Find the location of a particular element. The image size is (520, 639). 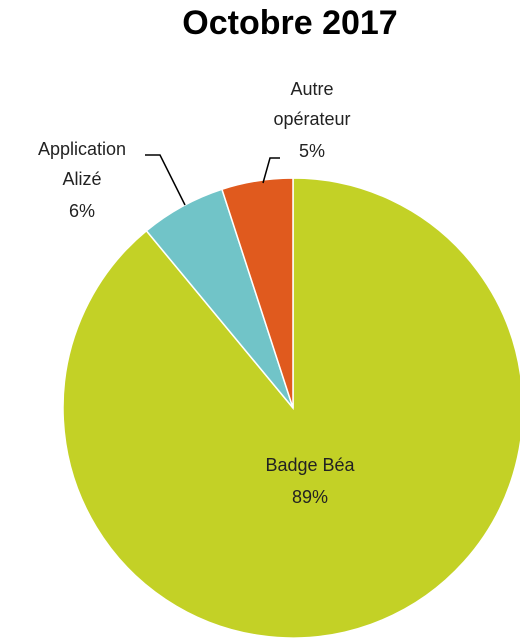

value-label: 6% is located at coordinates (81, 211).